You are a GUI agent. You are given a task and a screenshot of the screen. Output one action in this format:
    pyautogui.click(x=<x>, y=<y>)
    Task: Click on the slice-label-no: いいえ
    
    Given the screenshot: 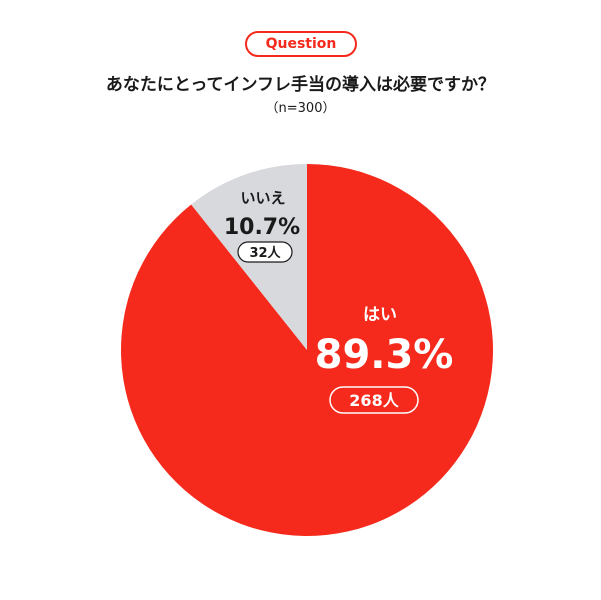 What is the action you would take?
    pyautogui.click(x=262, y=198)
    